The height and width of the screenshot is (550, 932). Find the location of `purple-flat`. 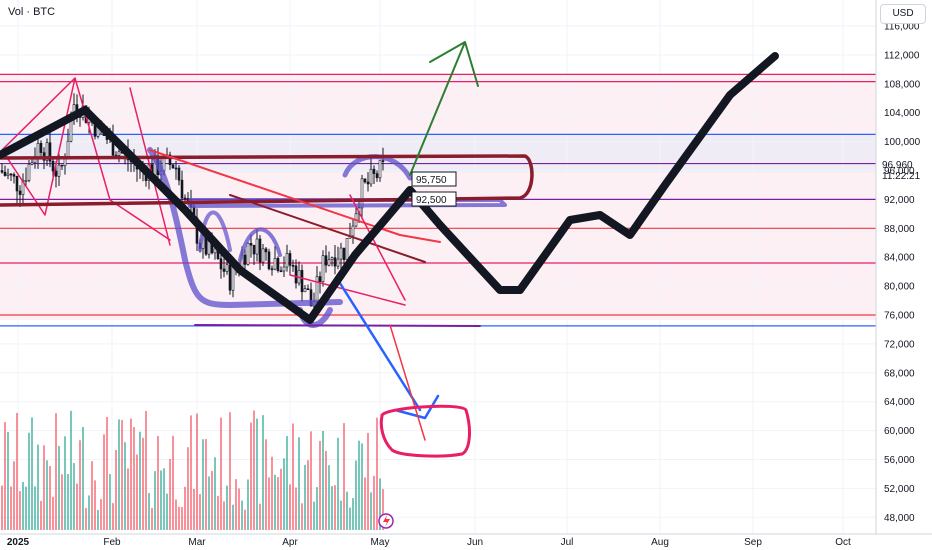

purple-flat is located at coordinates (337, 325).